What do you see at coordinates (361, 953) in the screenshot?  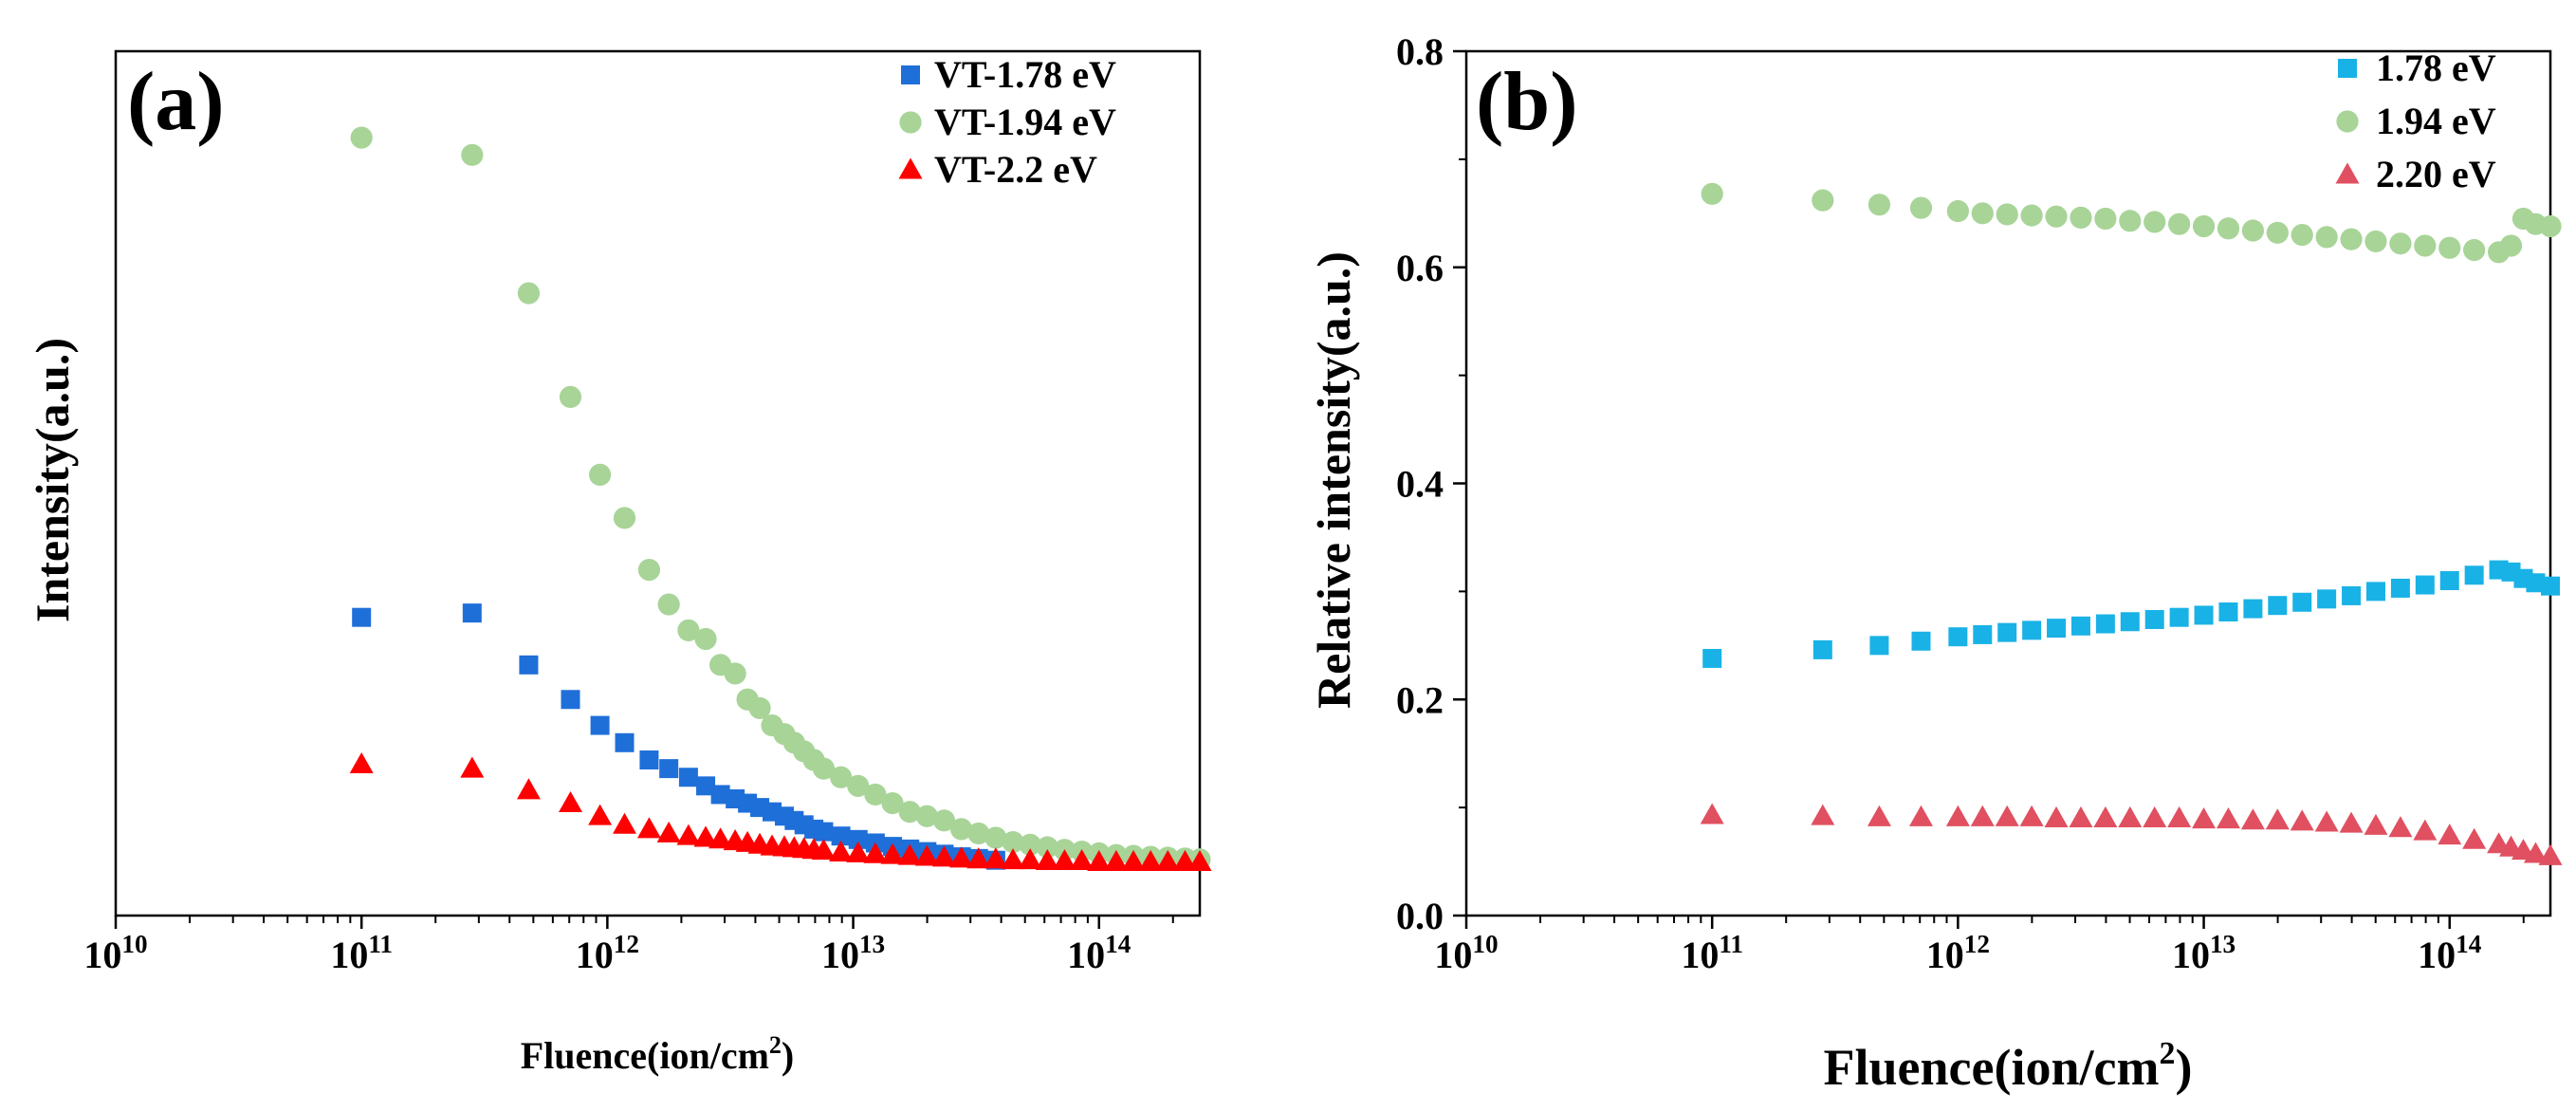 I see `x-tick-label: 1011` at bounding box center [361, 953].